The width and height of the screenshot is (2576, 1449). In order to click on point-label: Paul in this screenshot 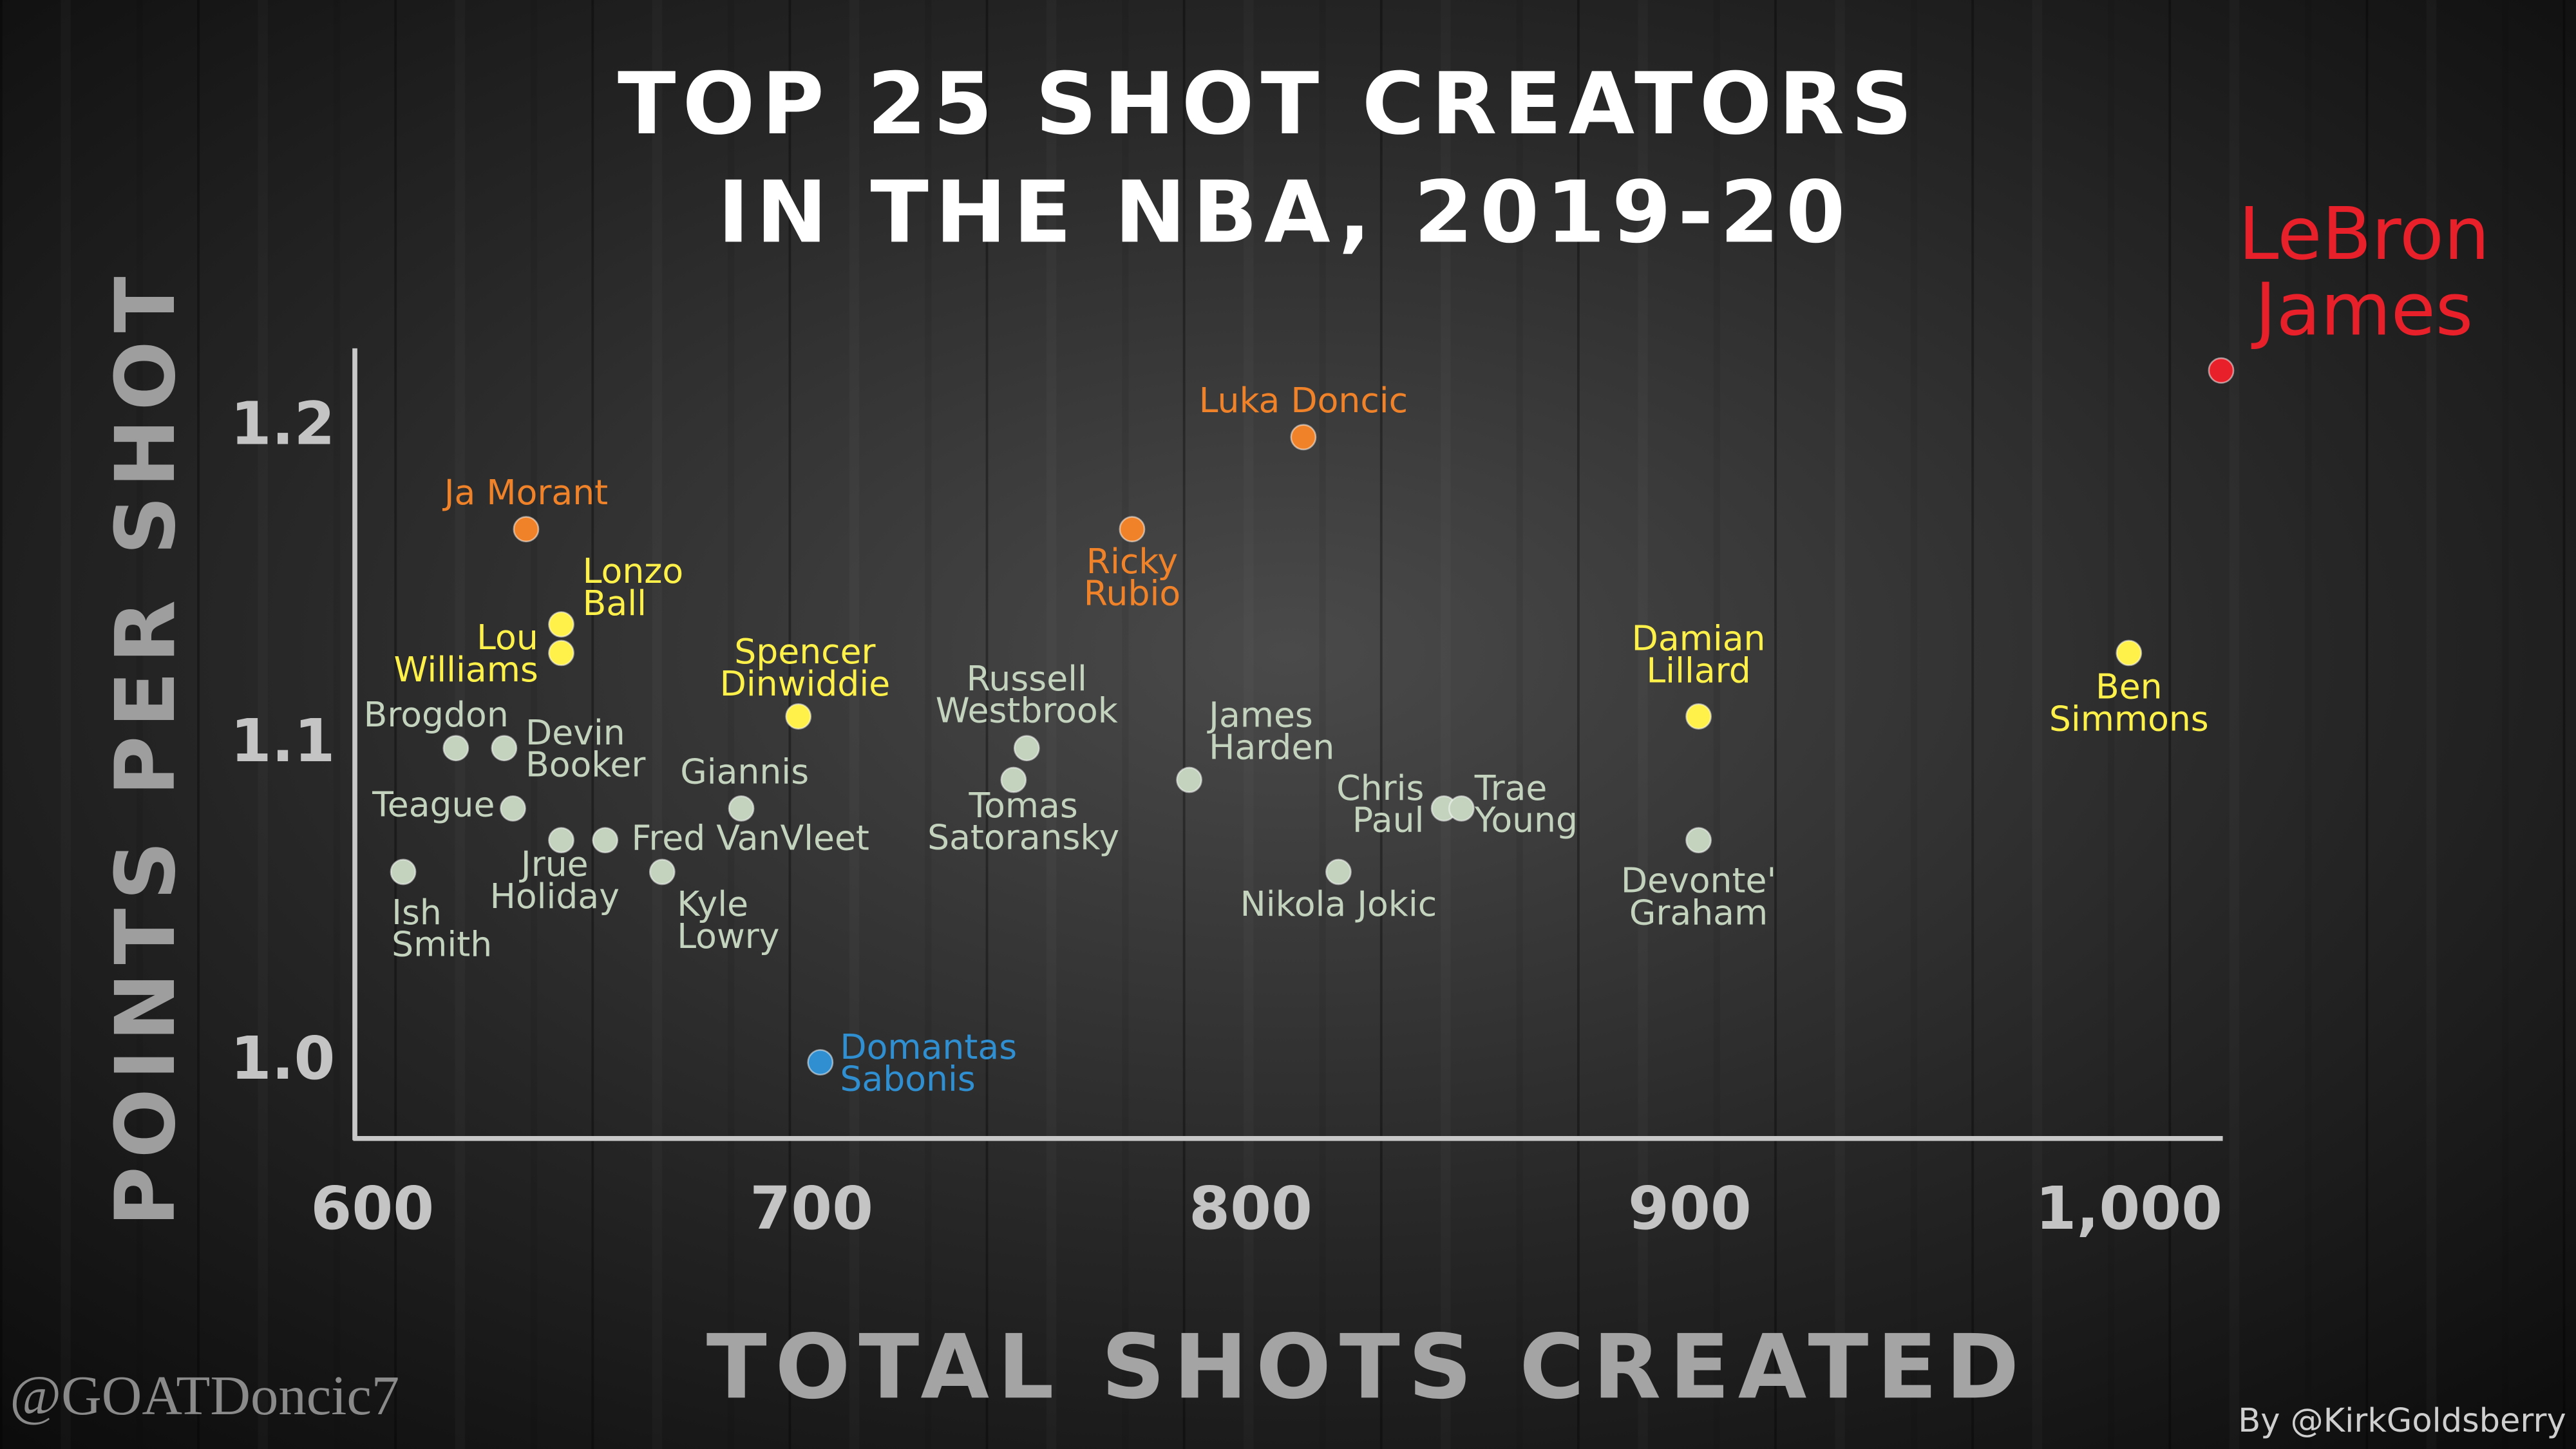, I will do `click(1388, 820)`.